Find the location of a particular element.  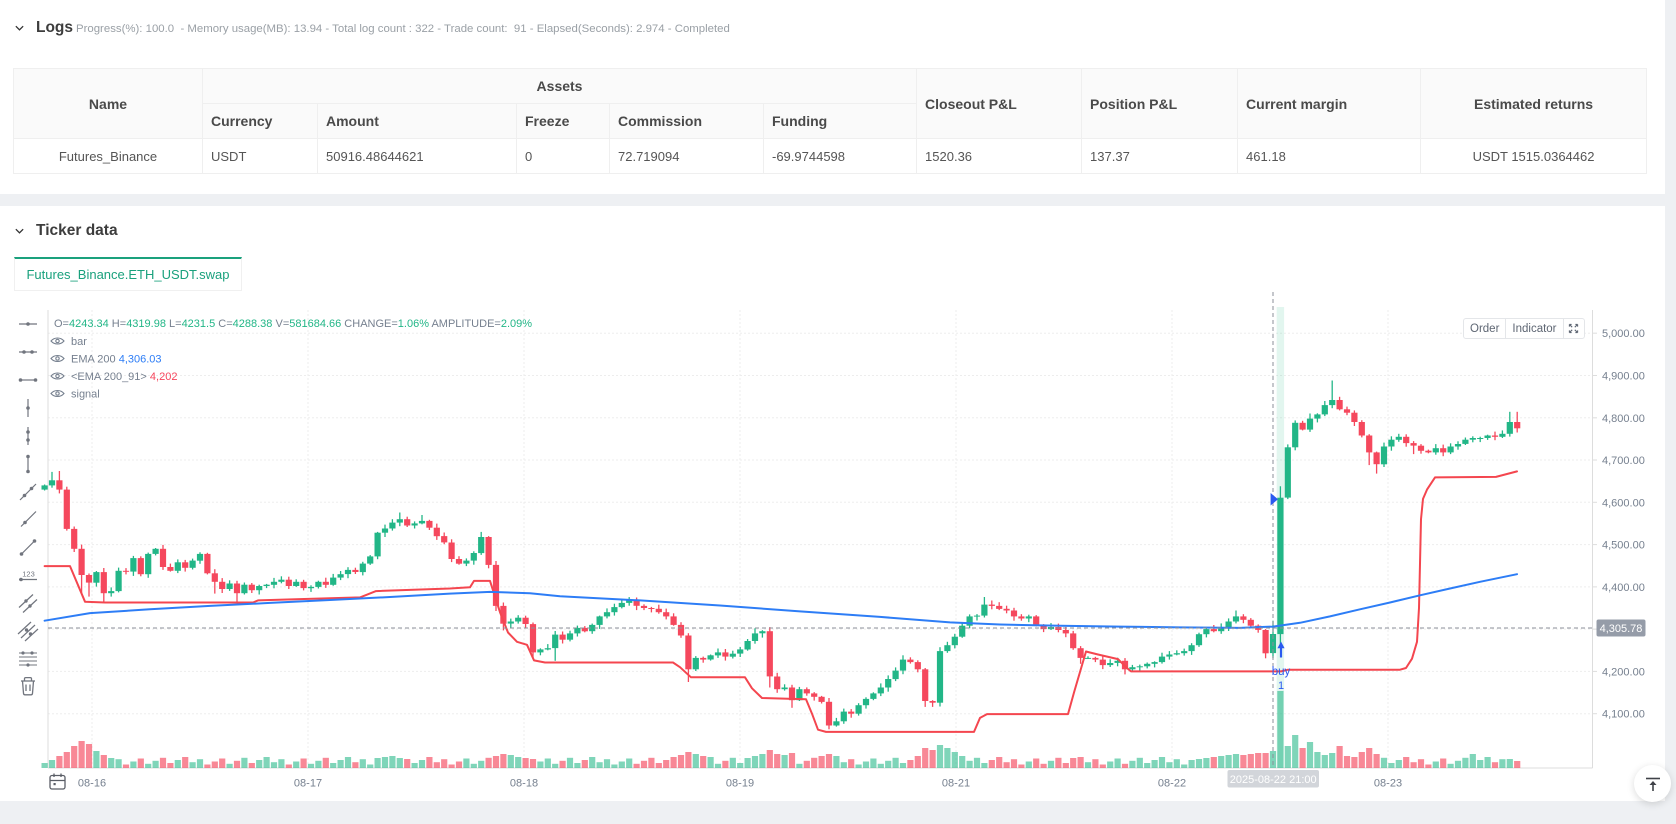

svg-text: 08-16 is located at coordinates (92, 784).